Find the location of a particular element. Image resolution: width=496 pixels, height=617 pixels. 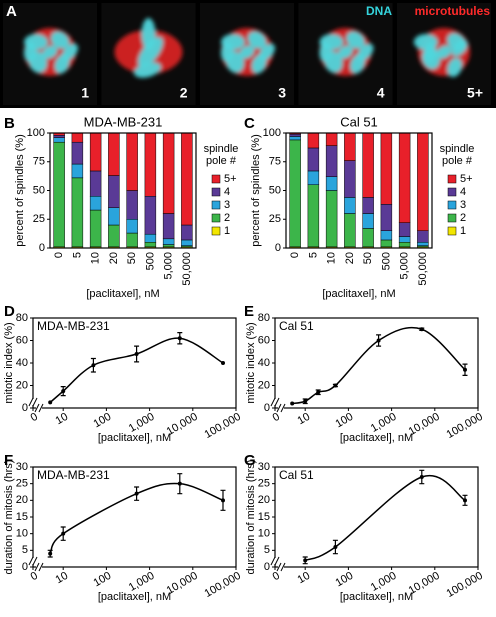

y-tick-label: 30 is located at coordinates (264, 467).